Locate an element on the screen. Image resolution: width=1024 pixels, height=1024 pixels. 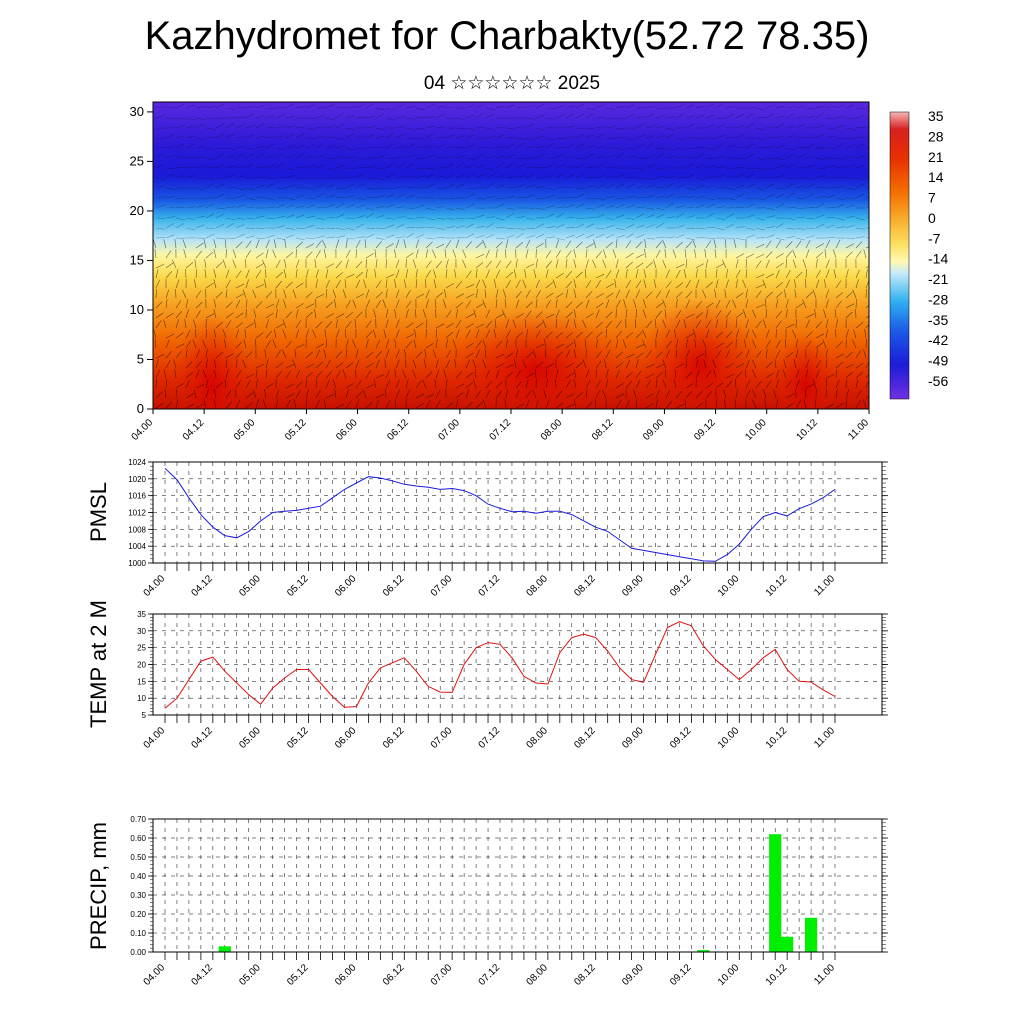
precip-bar is located at coordinates (811, 934).